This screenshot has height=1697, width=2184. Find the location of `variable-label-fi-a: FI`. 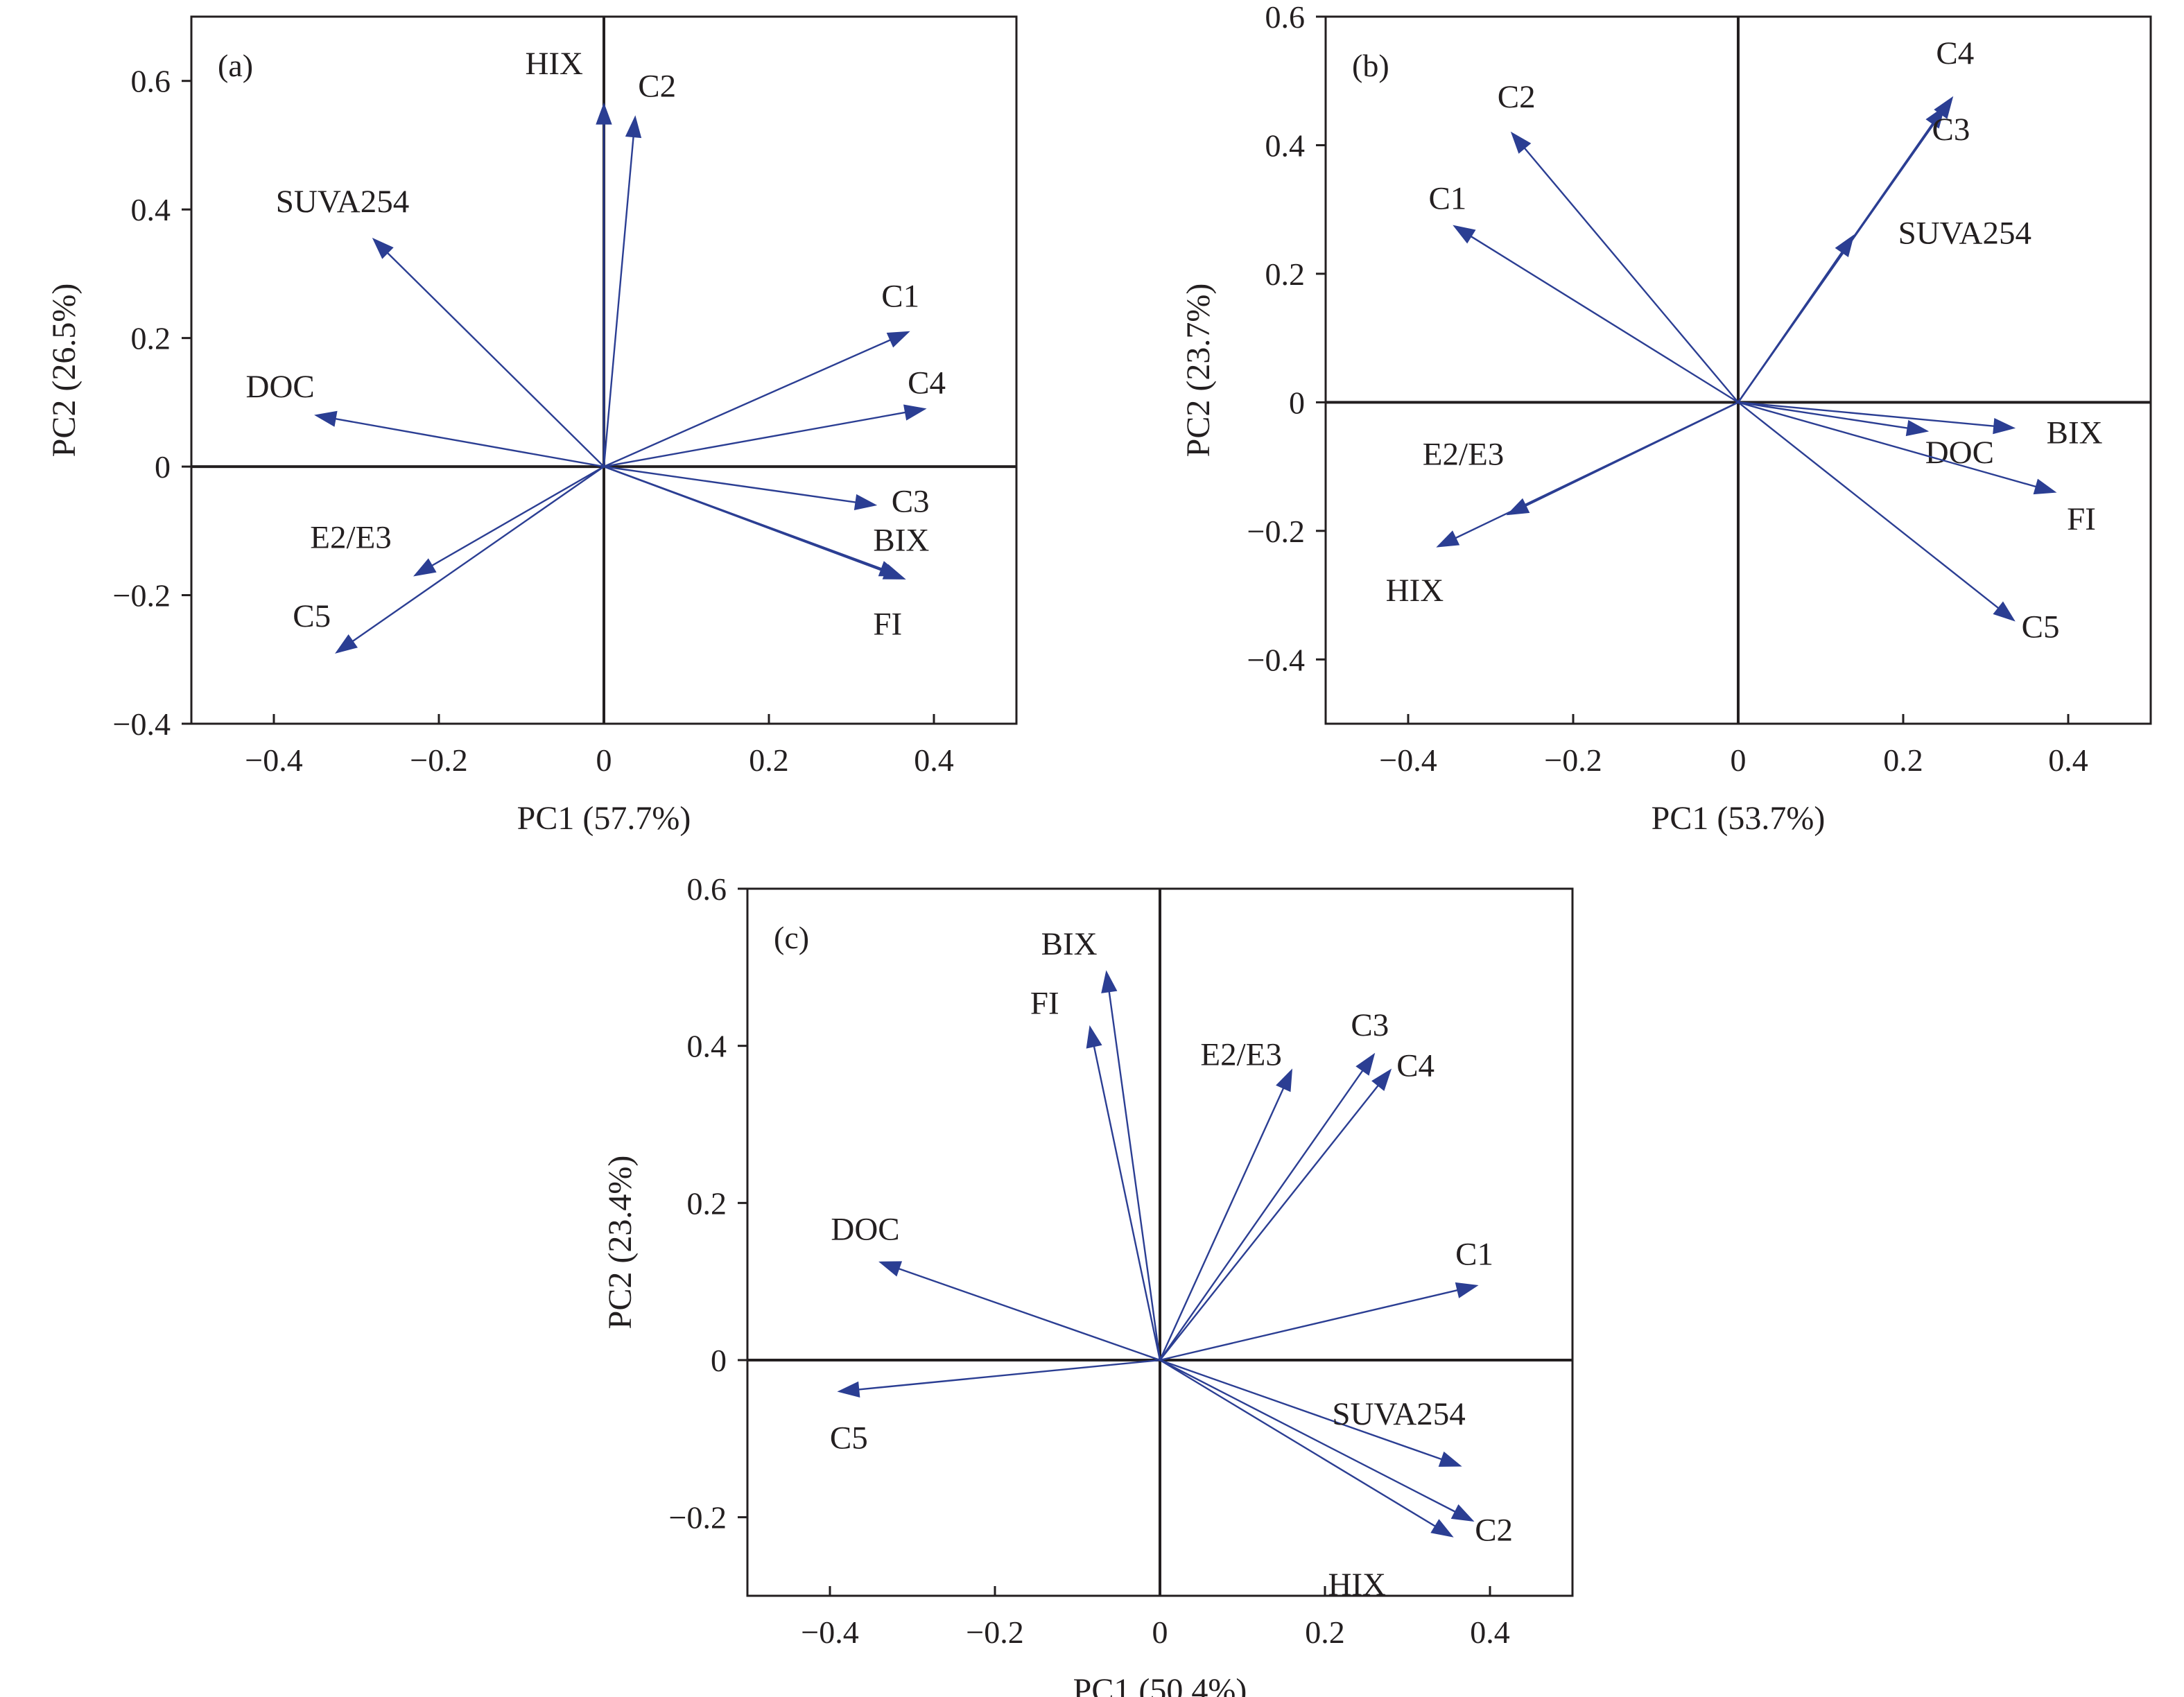

variable-label-fi-a: FI is located at coordinates (887, 624).